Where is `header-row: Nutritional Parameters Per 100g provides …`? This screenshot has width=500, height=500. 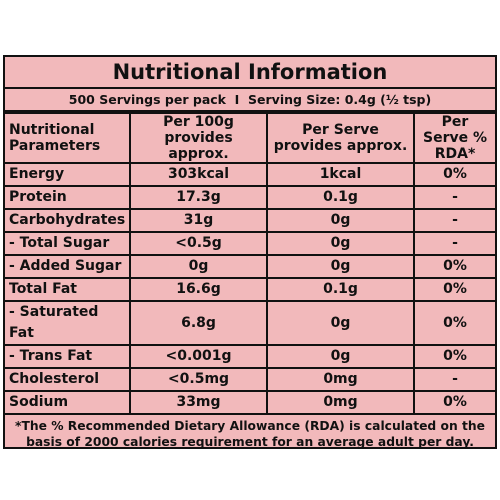
header-row: Nutritional Parameters Per 100g provides … is located at coordinates (250, 138).